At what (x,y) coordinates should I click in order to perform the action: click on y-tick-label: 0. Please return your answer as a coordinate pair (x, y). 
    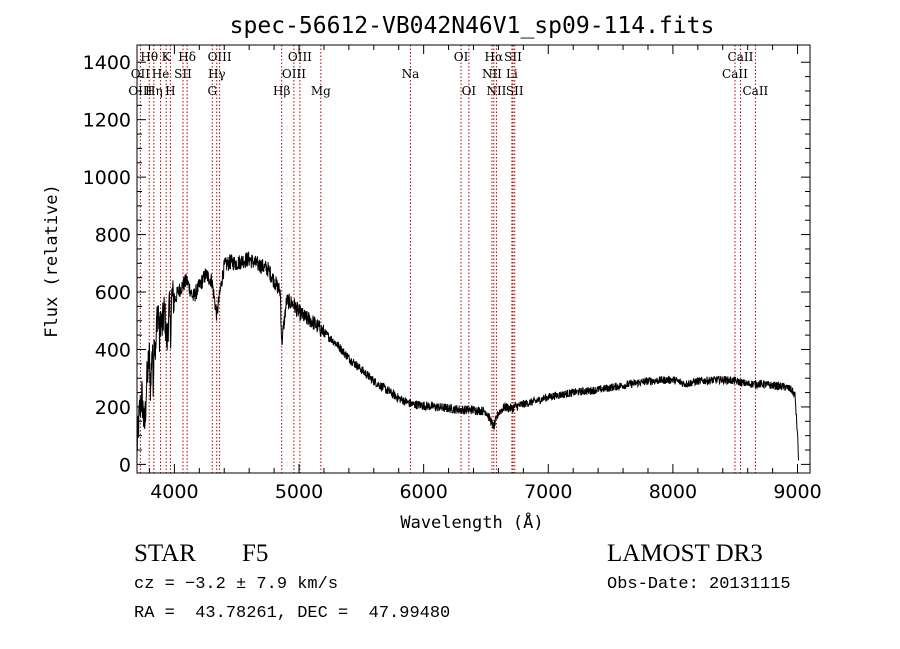
    Looking at the image, I should click on (125, 465).